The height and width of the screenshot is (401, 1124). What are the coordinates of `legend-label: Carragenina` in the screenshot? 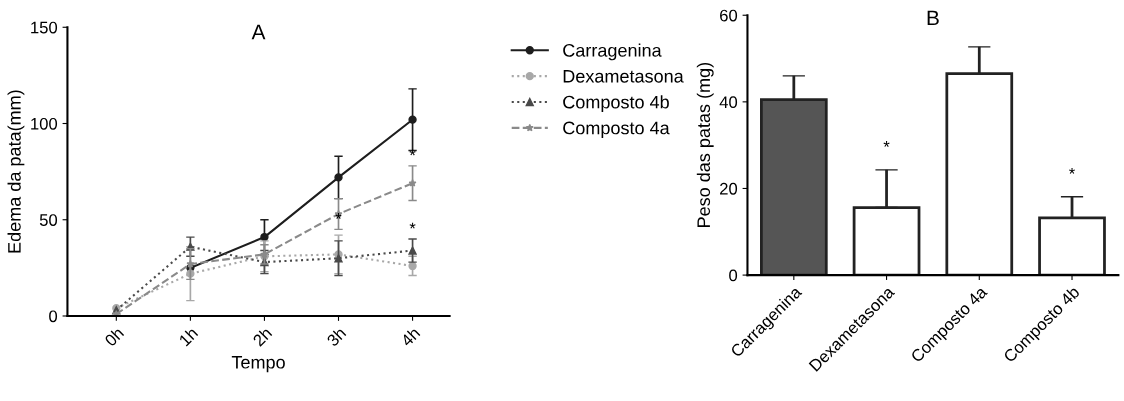 It's located at (612, 52).